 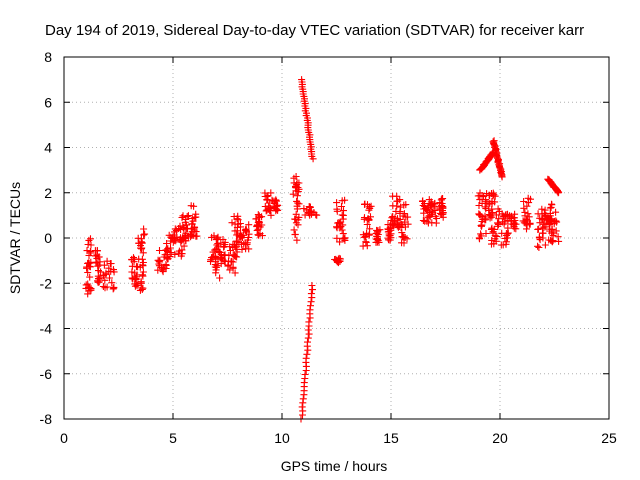 What do you see at coordinates (15, 238) in the screenshot?
I see `y-axis-label: SDTVAR / TECUs` at bounding box center [15, 238].